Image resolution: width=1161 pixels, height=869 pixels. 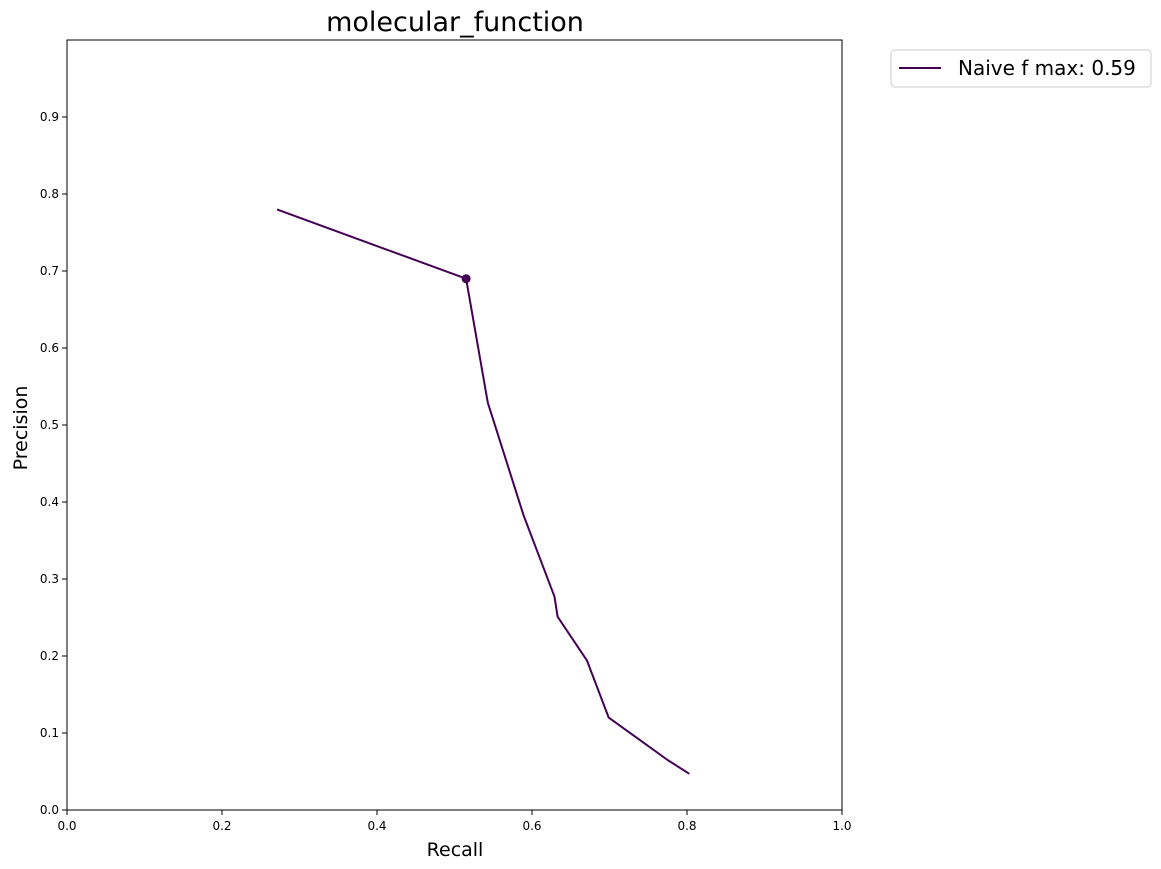 I want to click on y-tick-label: 0.6, so click(x=49, y=348).